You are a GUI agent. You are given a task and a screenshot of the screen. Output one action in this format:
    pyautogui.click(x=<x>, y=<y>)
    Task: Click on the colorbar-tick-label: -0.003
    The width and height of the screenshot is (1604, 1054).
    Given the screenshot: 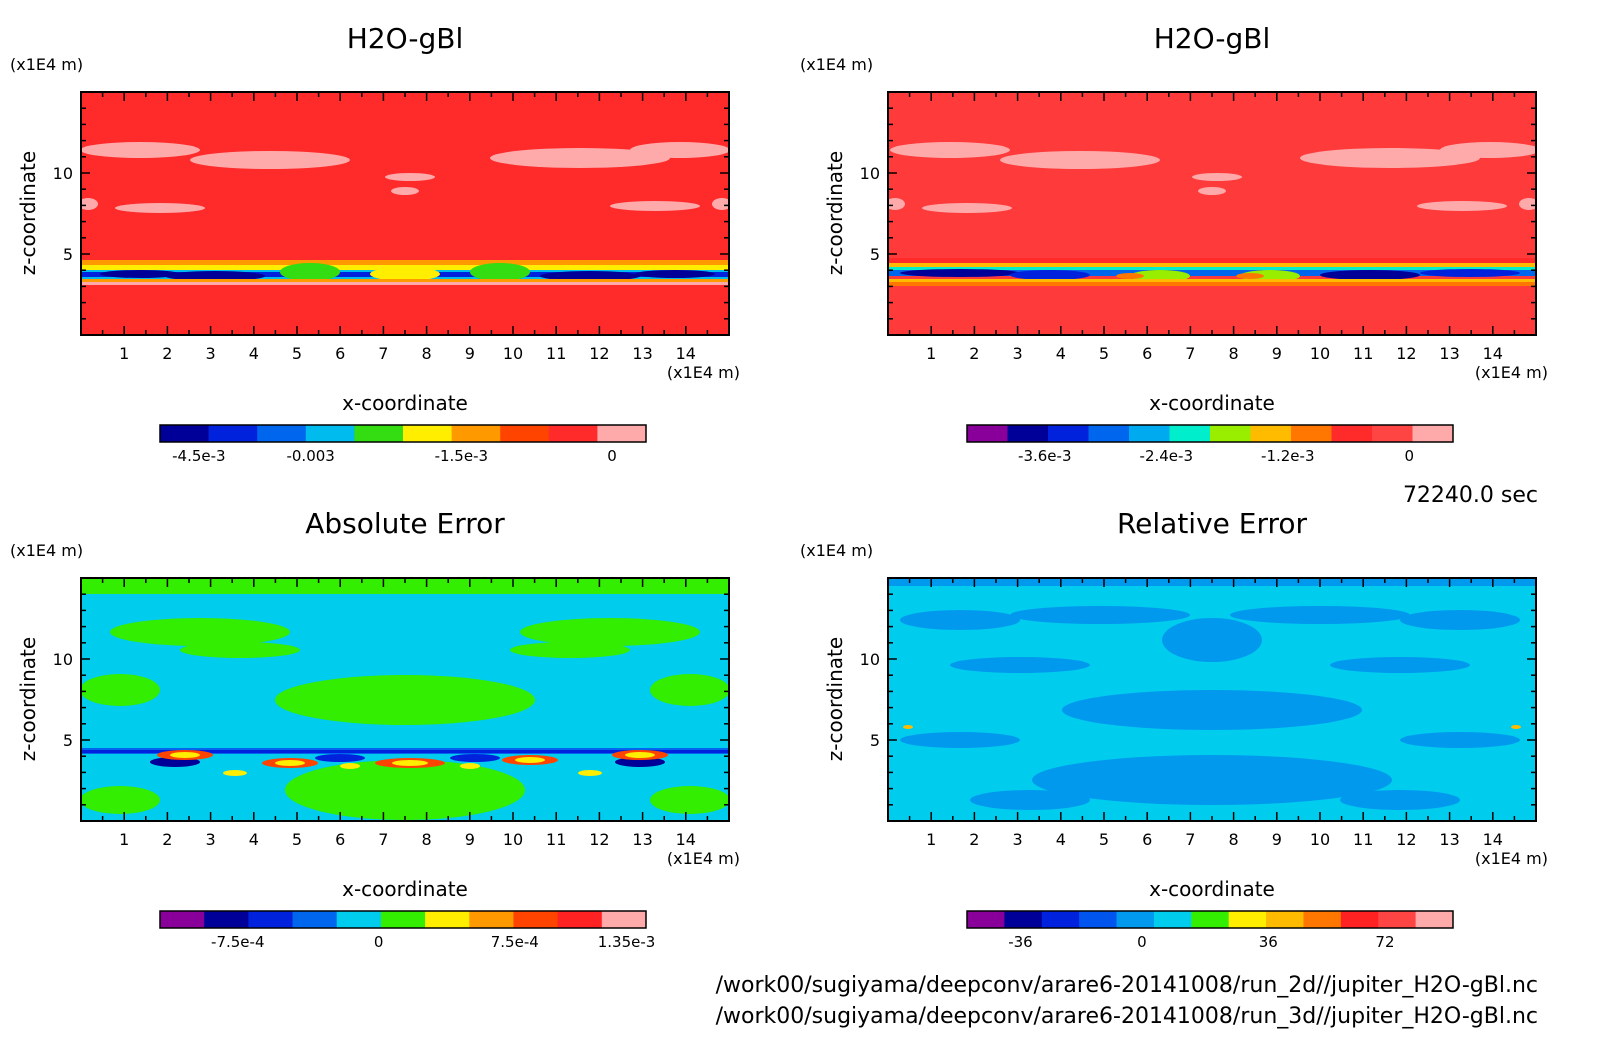 What is the action you would take?
    pyautogui.click(x=310, y=456)
    